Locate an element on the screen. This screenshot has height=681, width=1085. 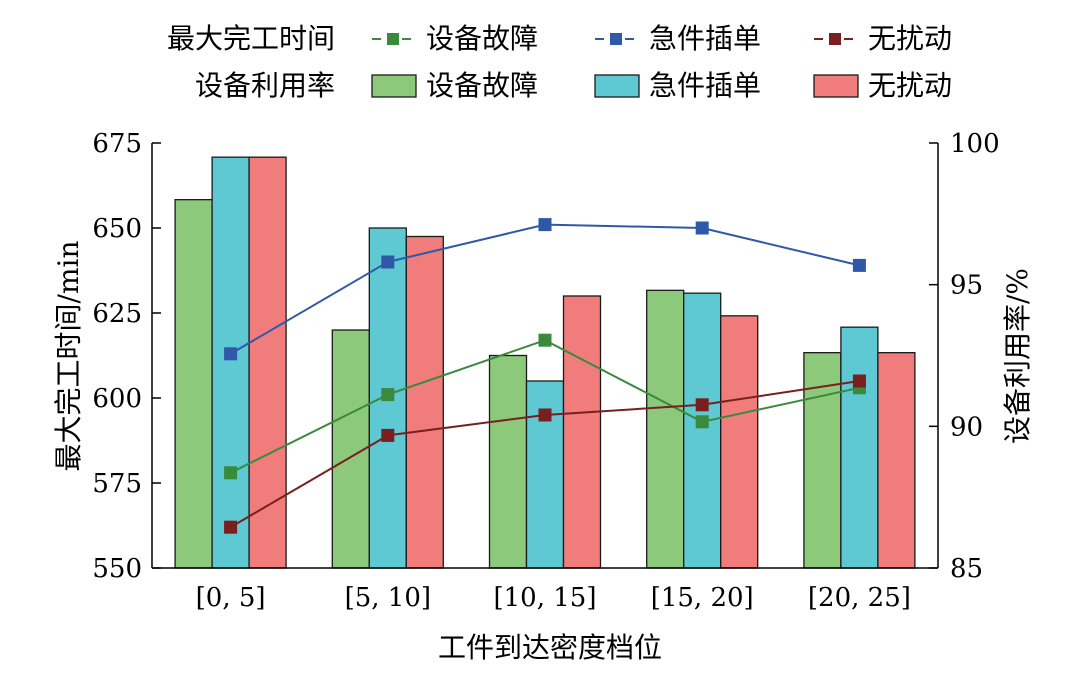
legend-row2-title: 设备利用率 is located at coordinates (265, 85).